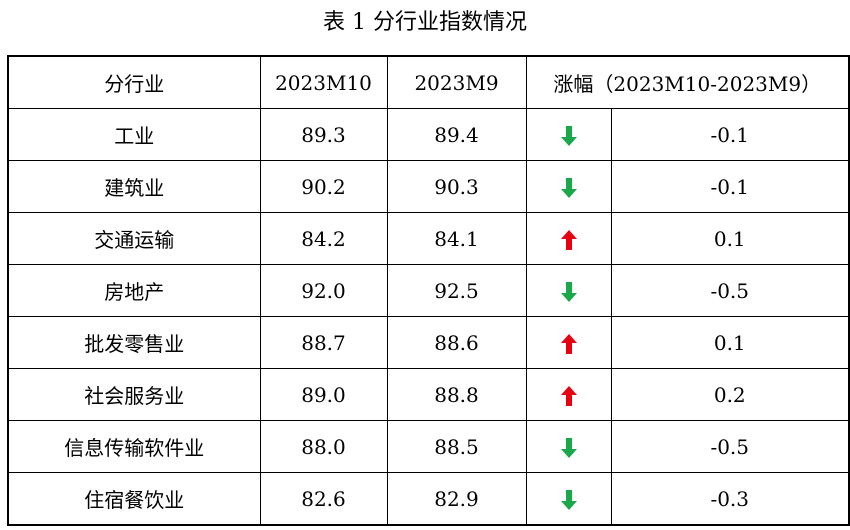 Image resolution: width=850 pixels, height=530 pixels. Describe the element at coordinates (134, 186) in the screenshot. I see `industry-cell: 建筑业` at that location.